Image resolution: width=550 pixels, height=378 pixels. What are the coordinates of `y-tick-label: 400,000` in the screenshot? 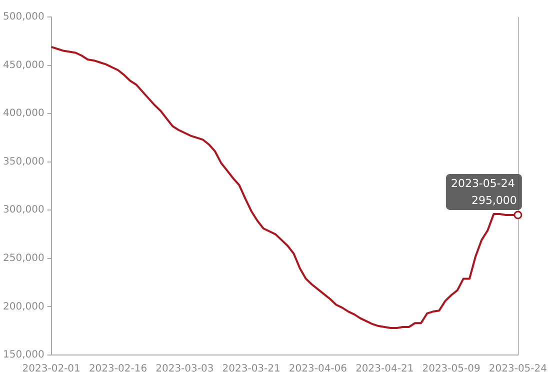 It's located at (23, 114).